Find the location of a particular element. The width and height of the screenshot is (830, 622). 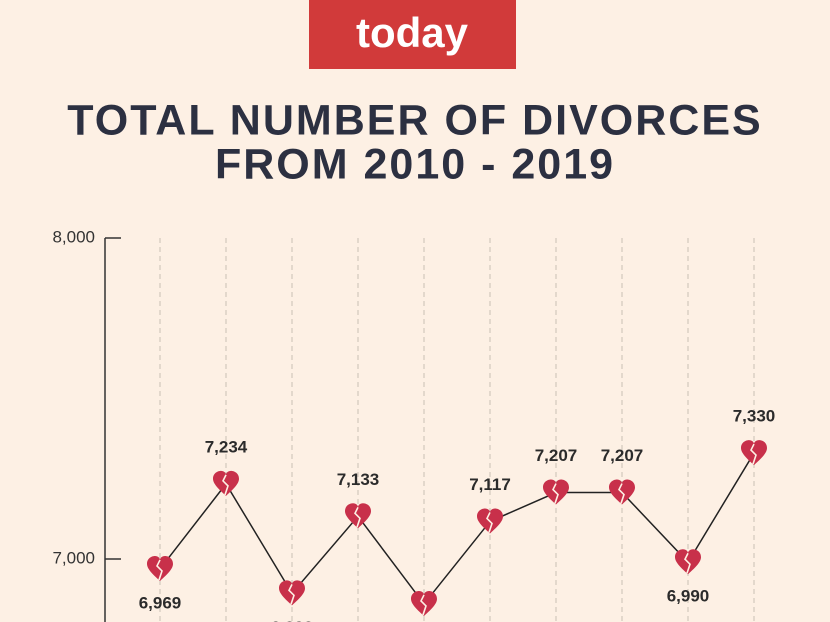

value-label: 6,969 is located at coordinates (160, 602).